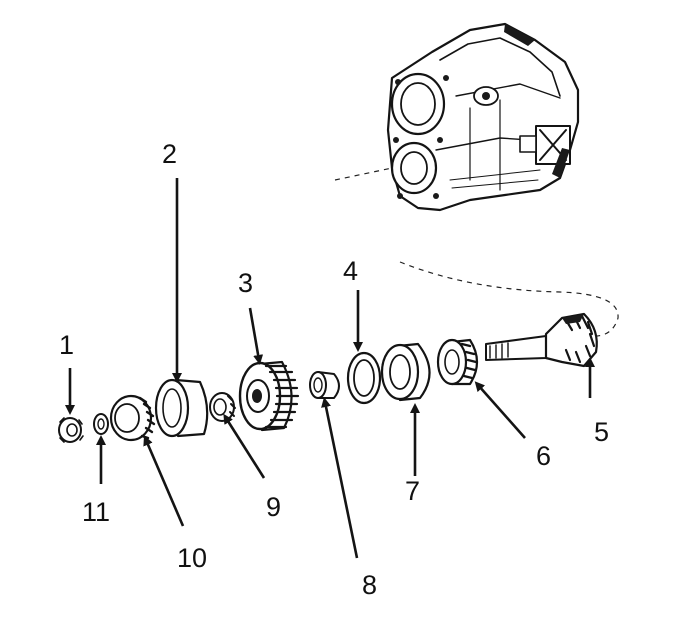 The image size is (675, 635). What do you see at coordinates (369, 585) in the screenshot?
I see `callout-8: 8` at bounding box center [369, 585].